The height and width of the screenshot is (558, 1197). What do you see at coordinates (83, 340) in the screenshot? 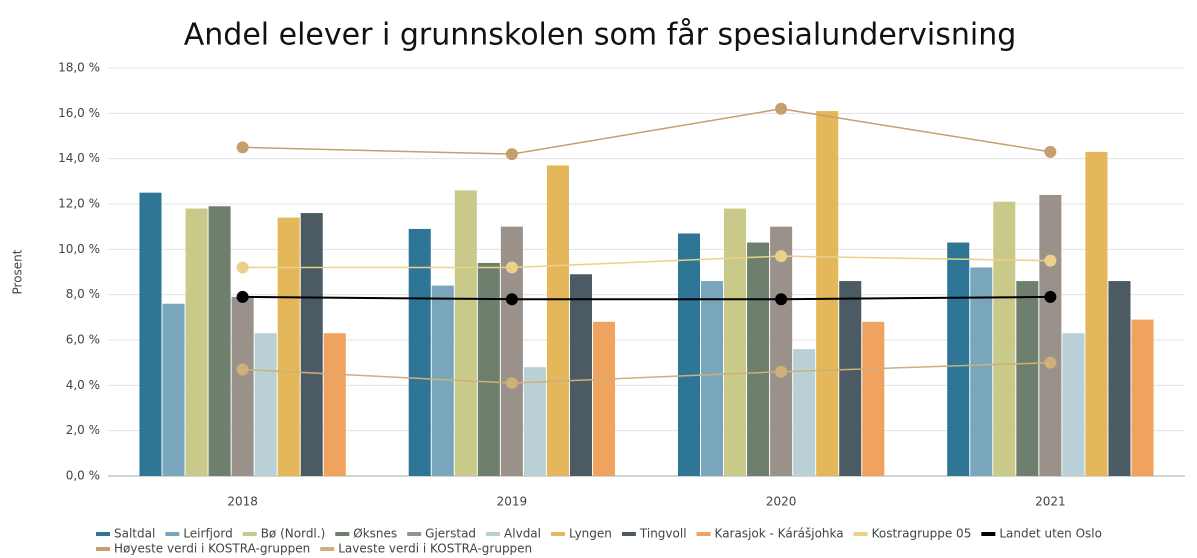
I see `y-tick-label: 6,0 %` at bounding box center [83, 340].